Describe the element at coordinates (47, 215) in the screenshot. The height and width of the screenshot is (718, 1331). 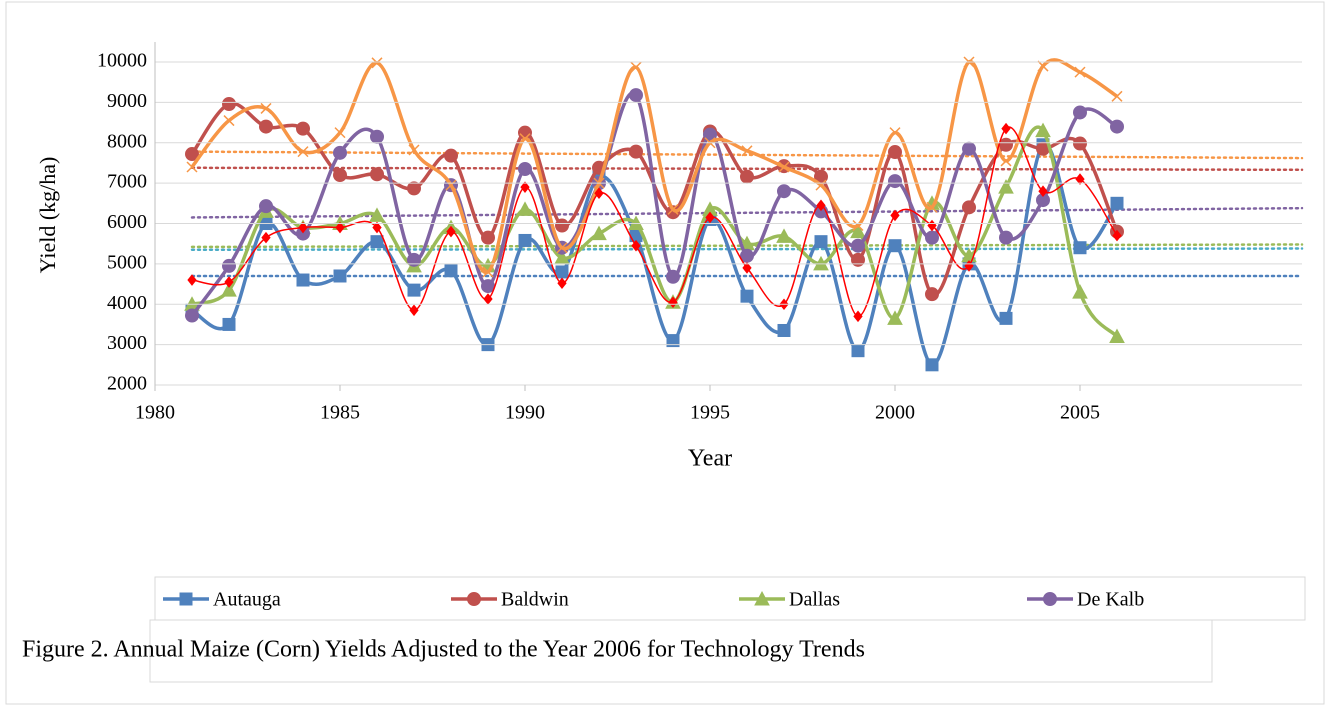
I see `y-axis-title: Yield (kg/ha)` at that location.